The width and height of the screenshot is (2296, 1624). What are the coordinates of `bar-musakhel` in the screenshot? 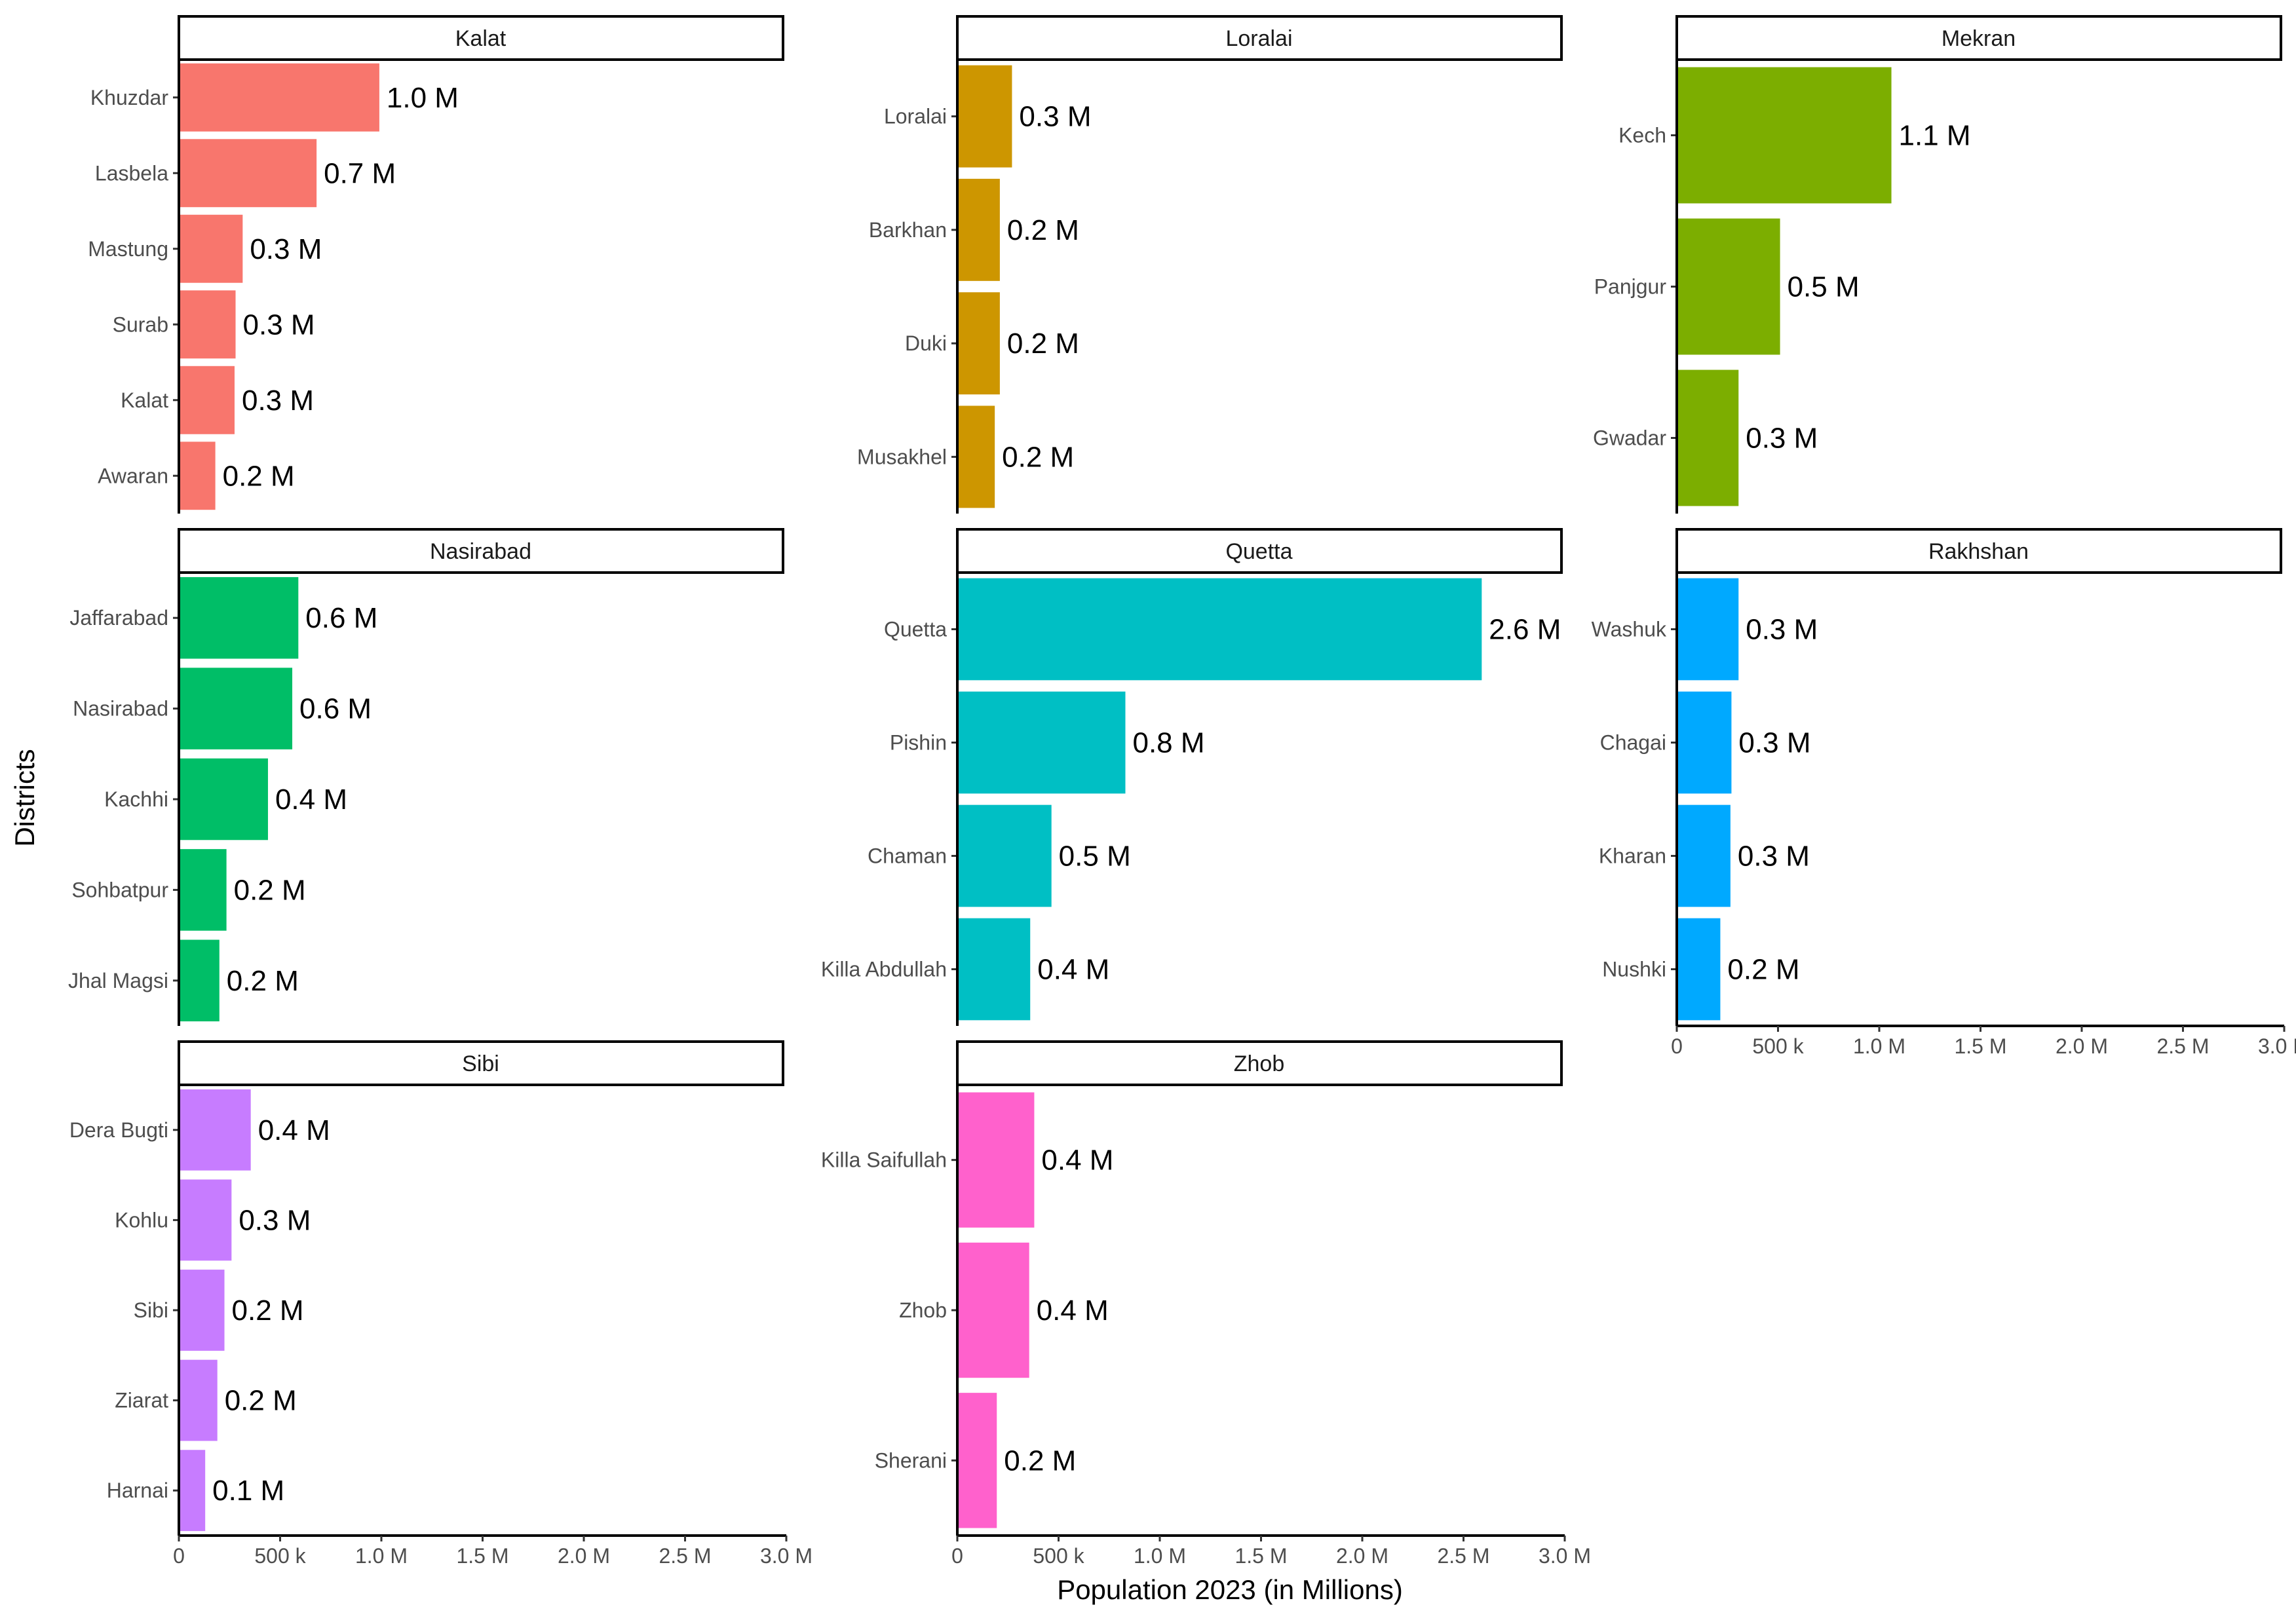 It's located at (976, 457).